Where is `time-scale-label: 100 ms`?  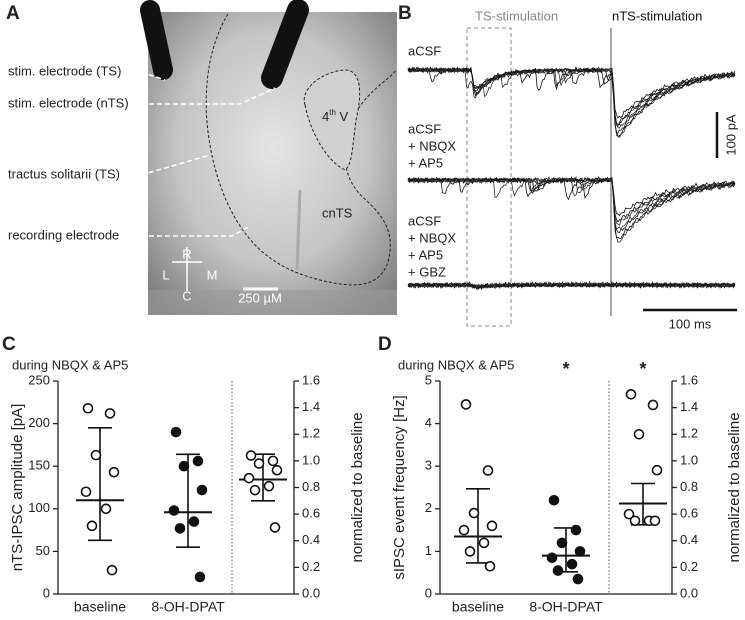
time-scale-label: 100 ms is located at coordinates (690, 323).